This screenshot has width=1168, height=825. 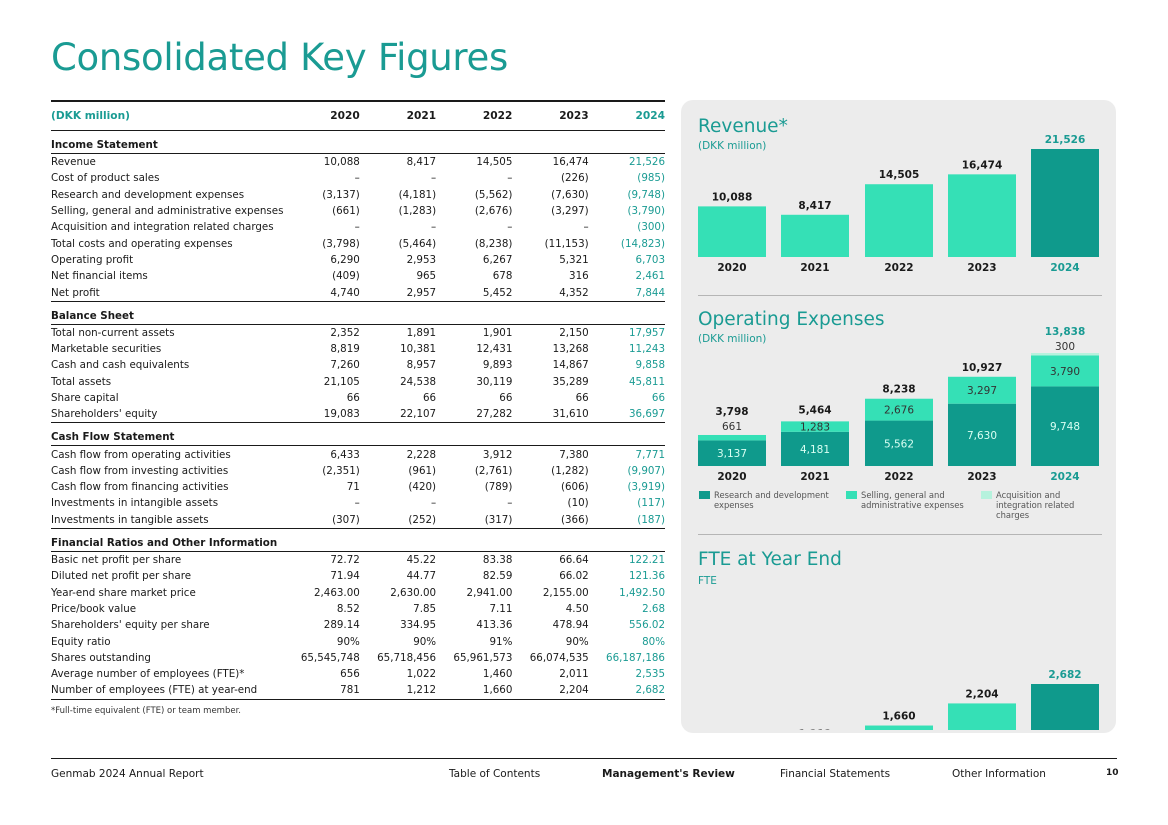 What do you see at coordinates (1065, 707) in the screenshot?
I see `fte-bar-2024` at bounding box center [1065, 707].